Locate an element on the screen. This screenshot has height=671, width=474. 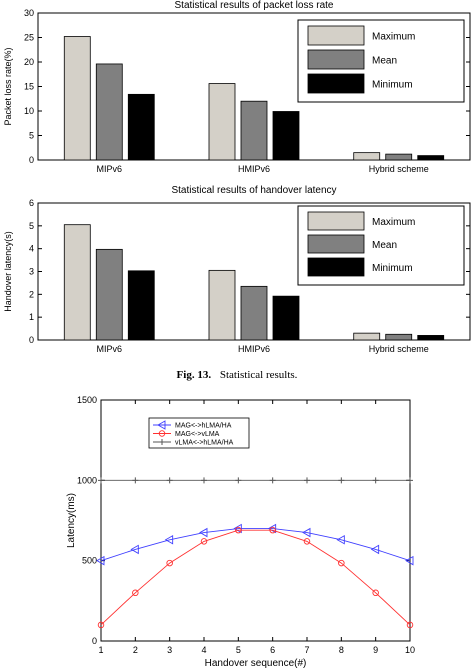
bar-minimum-hmipv6 is located at coordinates (286, 318).